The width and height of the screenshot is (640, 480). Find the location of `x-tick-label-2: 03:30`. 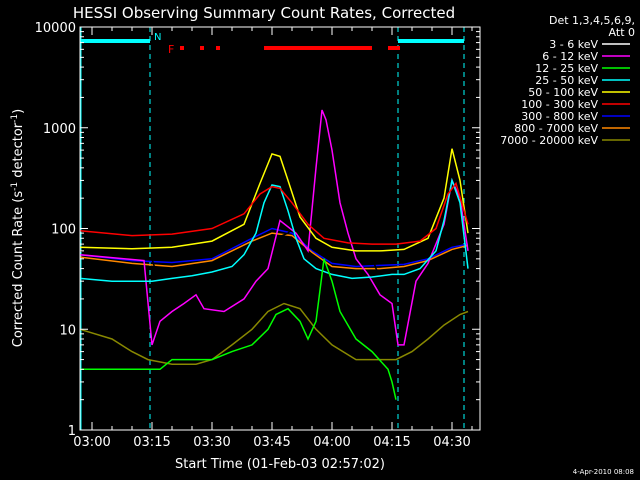

x-tick-label-2: 03:30 is located at coordinates (211, 442).